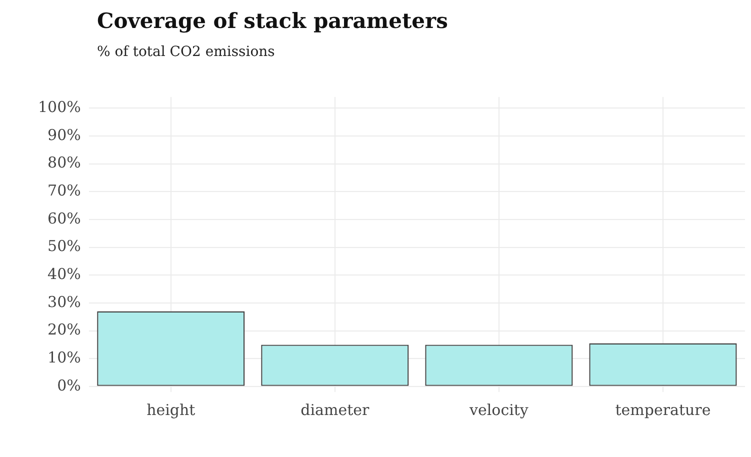 This screenshot has width=751, height=457. What do you see at coordinates (64, 135) in the screenshot?
I see `y-tick-label: 90%` at bounding box center [64, 135].